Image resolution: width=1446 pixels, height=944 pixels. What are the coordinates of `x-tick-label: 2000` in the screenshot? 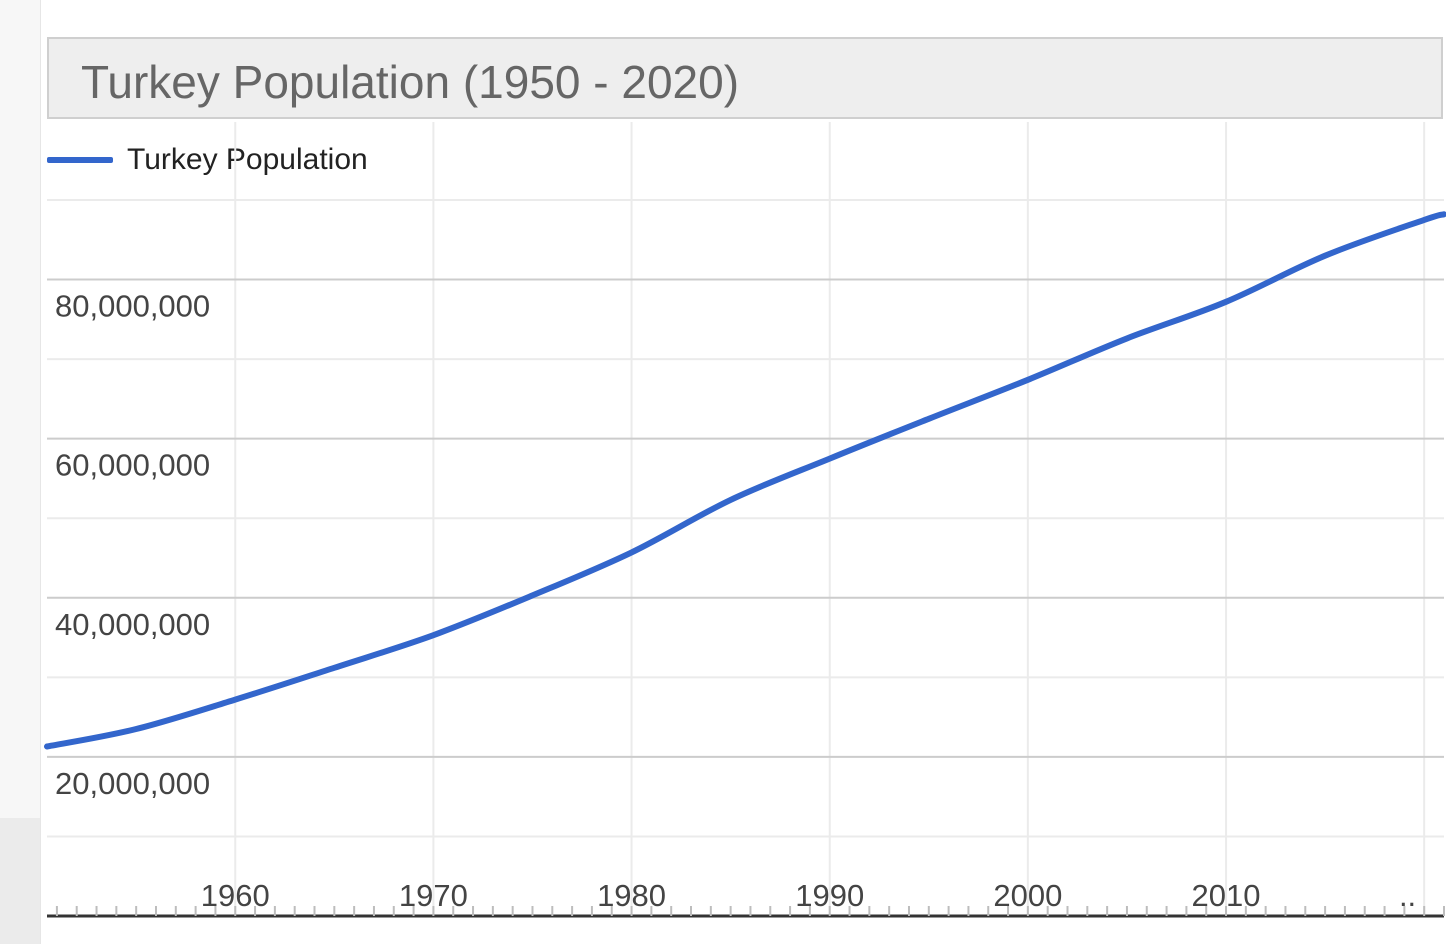 It's located at (1027, 895).